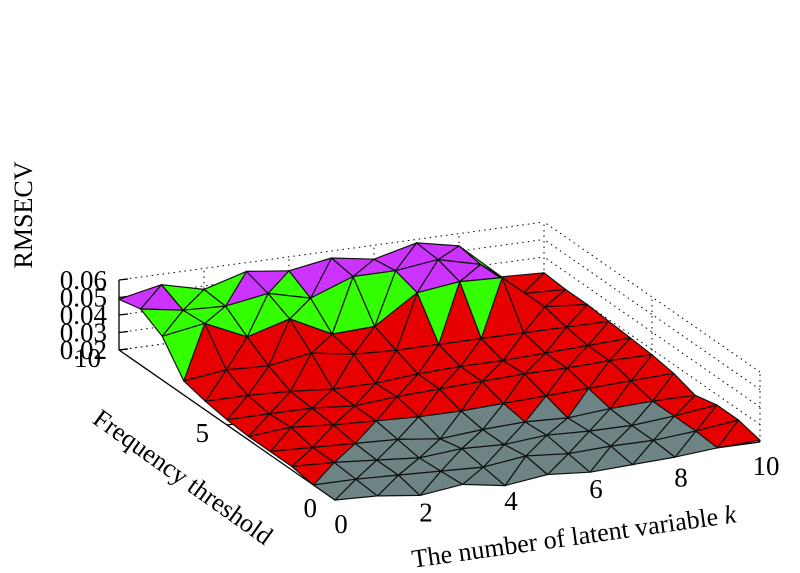 The image size is (800, 573). What do you see at coordinates (766, 466) in the screenshot?
I see `x-tick-label: 10` at bounding box center [766, 466].